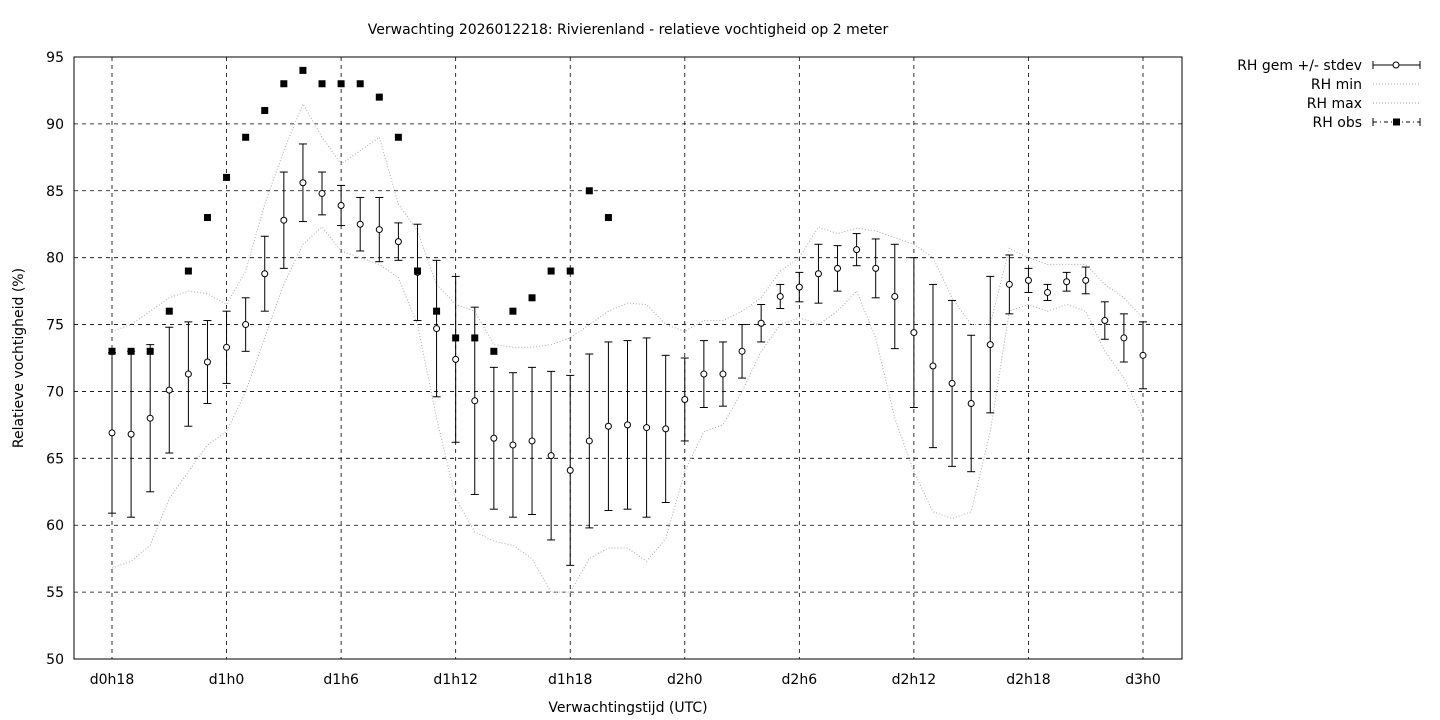 The height and width of the screenshot is (720, 1440). I want to click on y-tick-label: 50, so click(55, 660).